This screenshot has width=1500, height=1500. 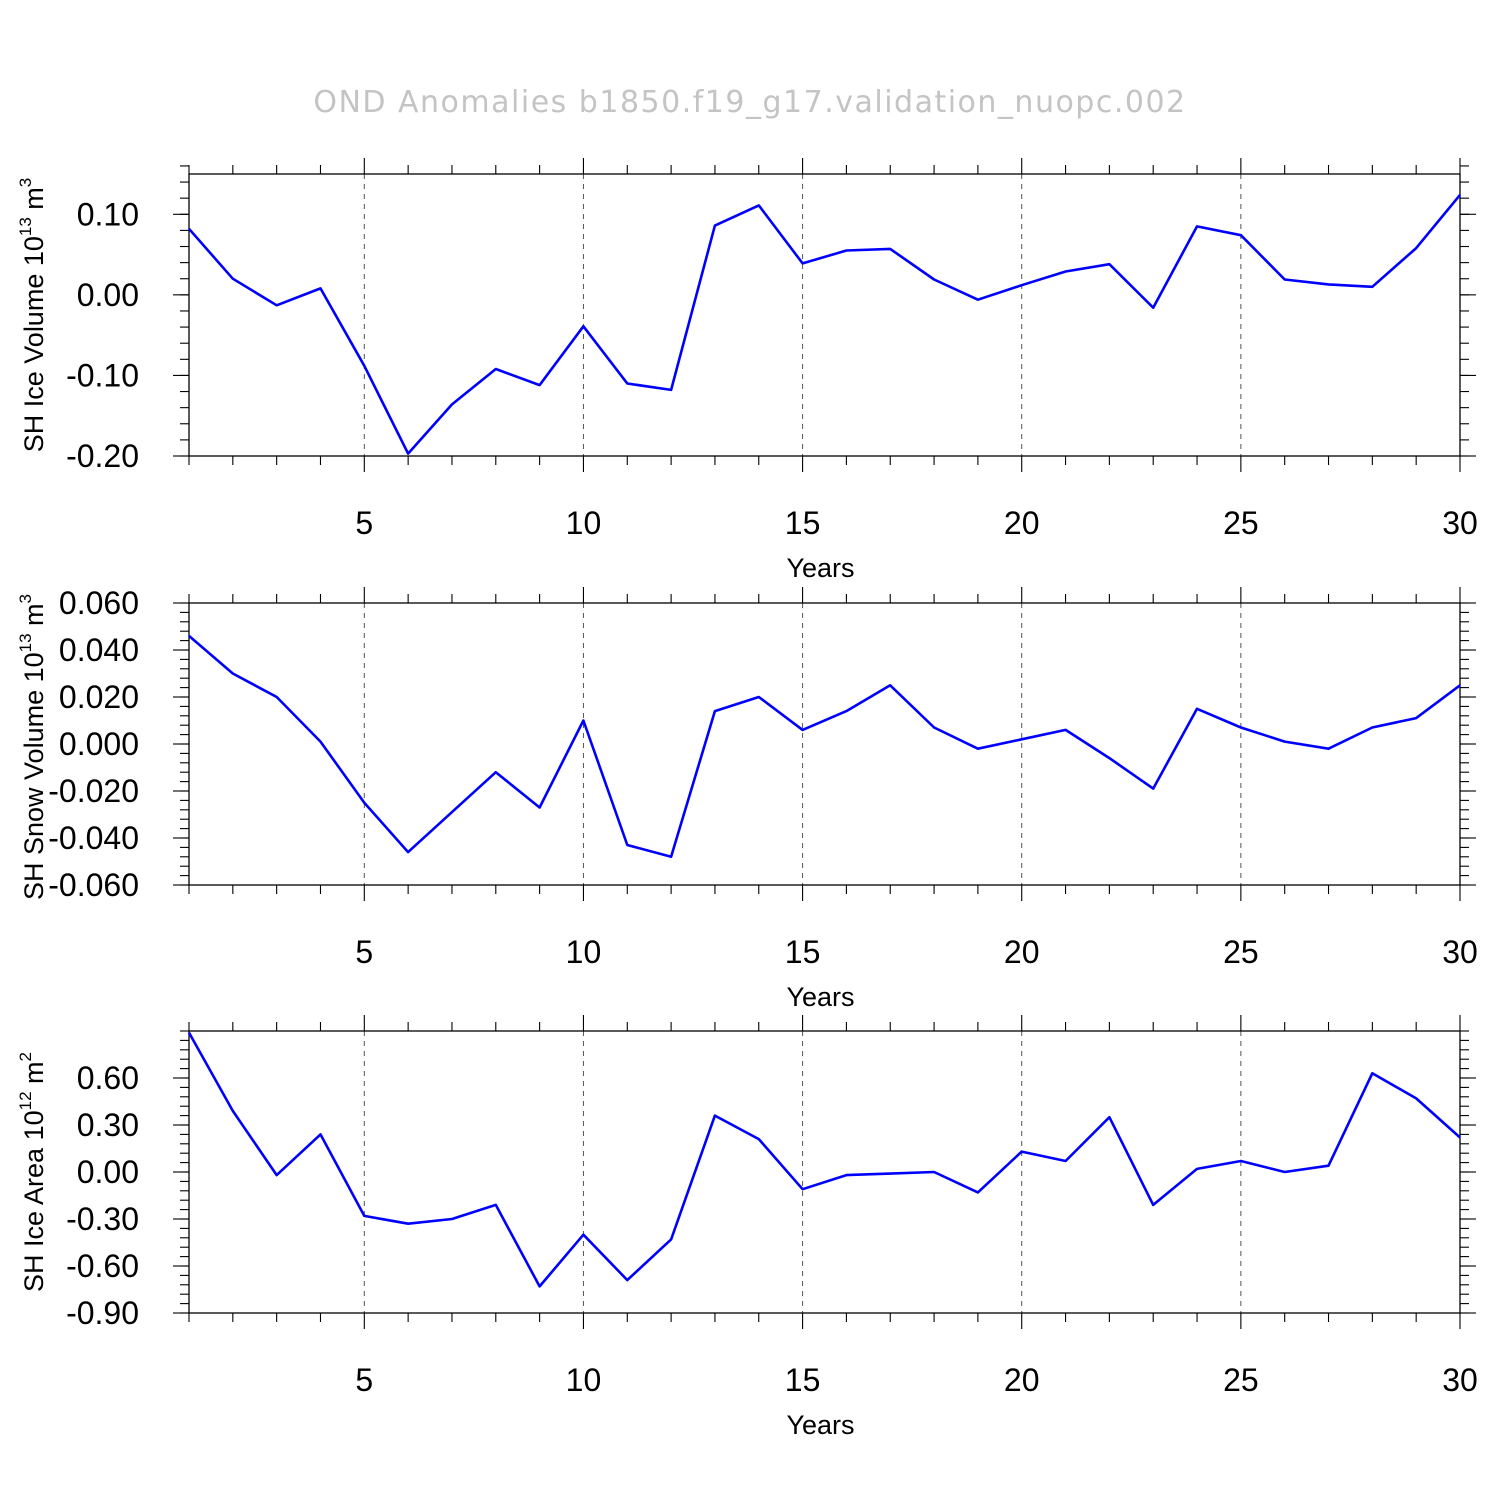 What do you see at coordinates (108, 1078) in the screenshot?
I see `y-tick-label: 0.60` at bounding box center [108, 1078].